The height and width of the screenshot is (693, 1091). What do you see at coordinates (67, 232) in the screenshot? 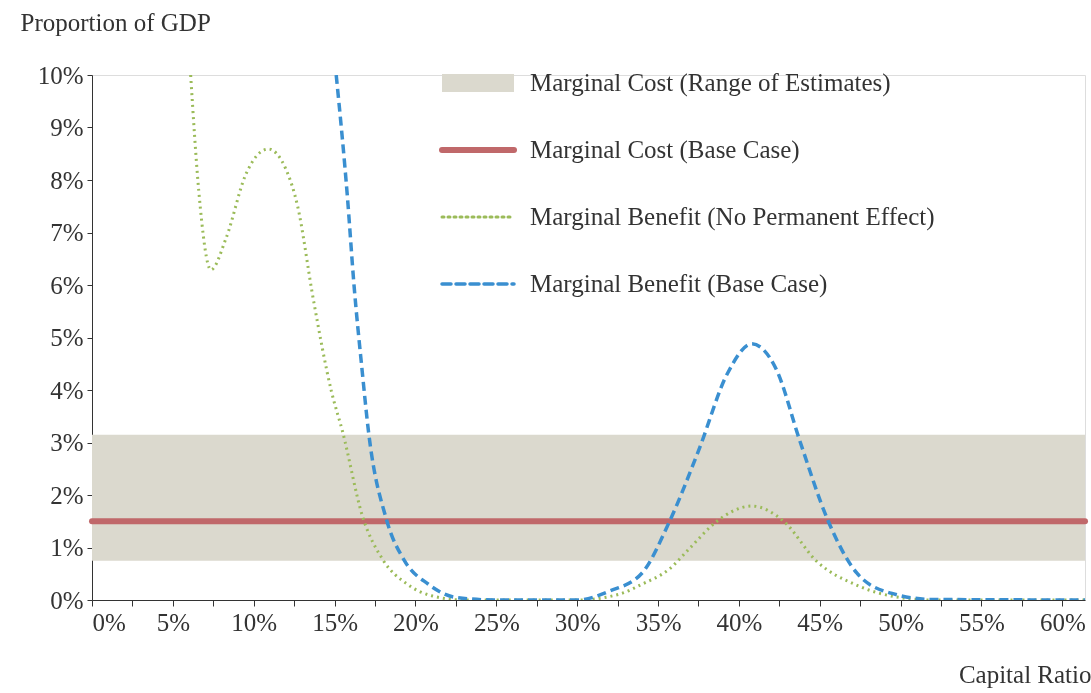
I see `y-tick-label: 7%` at bounding box center [67, 232].